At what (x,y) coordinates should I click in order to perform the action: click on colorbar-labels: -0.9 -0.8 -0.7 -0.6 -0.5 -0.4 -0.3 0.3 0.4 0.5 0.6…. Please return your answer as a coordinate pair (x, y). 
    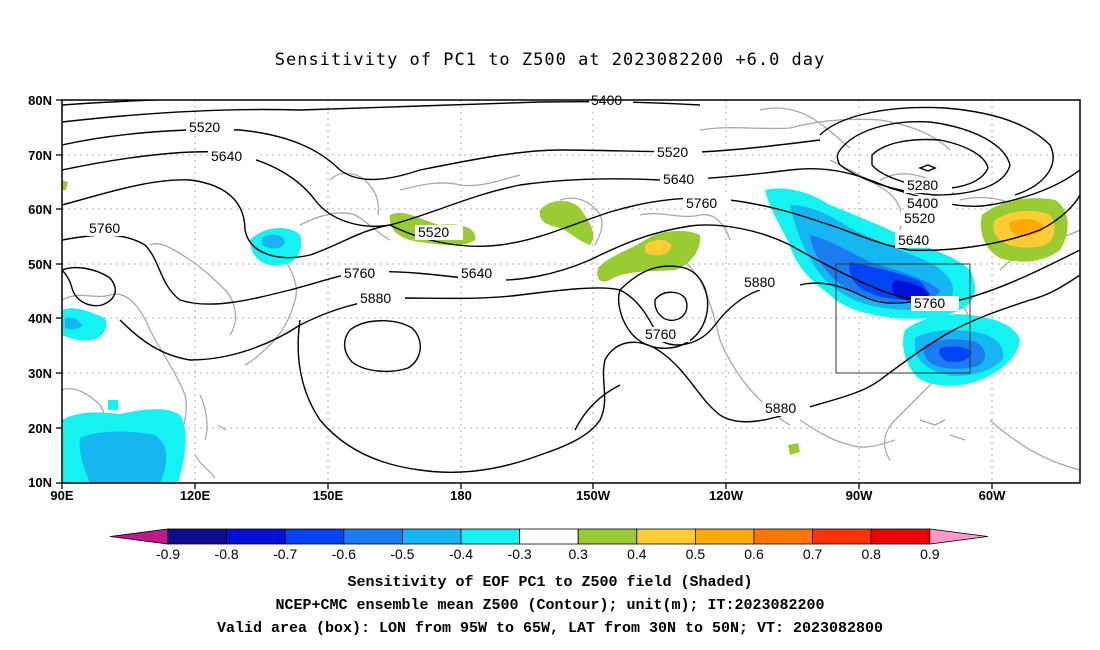
    Looking at the image, I should click on (548, 554).